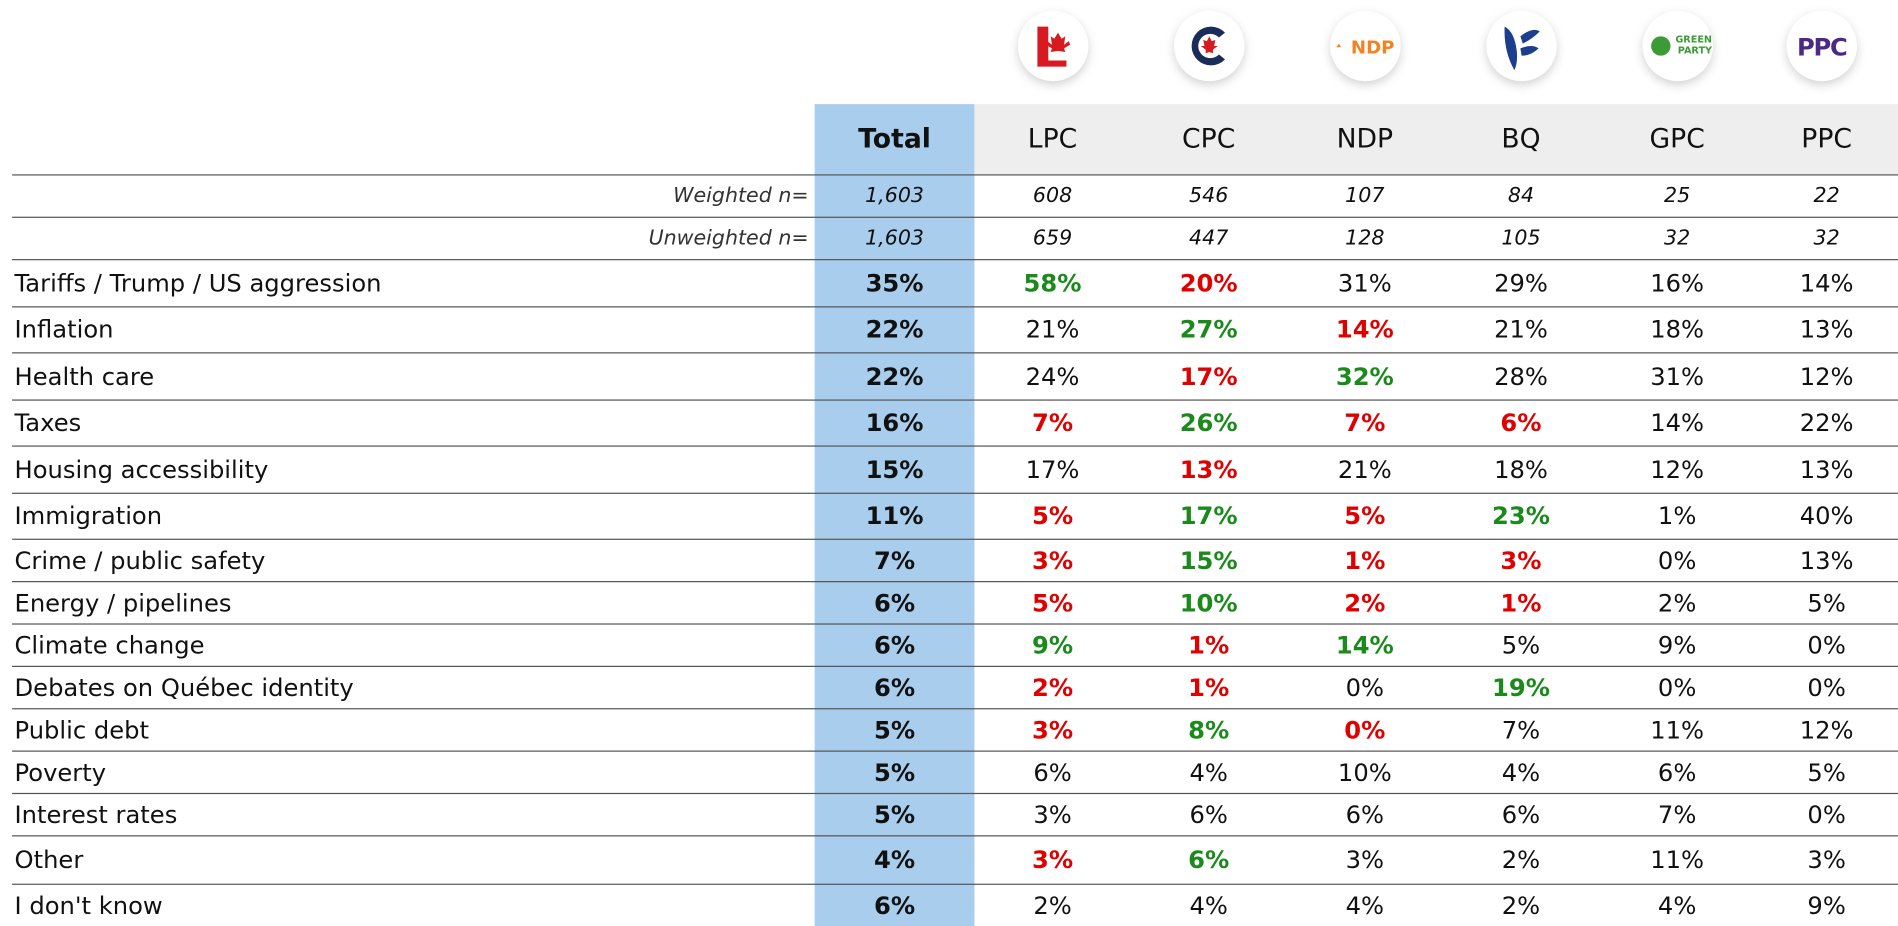 This screenshot has height=926, width=1898. I want to click on row-label: Tariffs / Trump / US aggression, so click(198, 283).